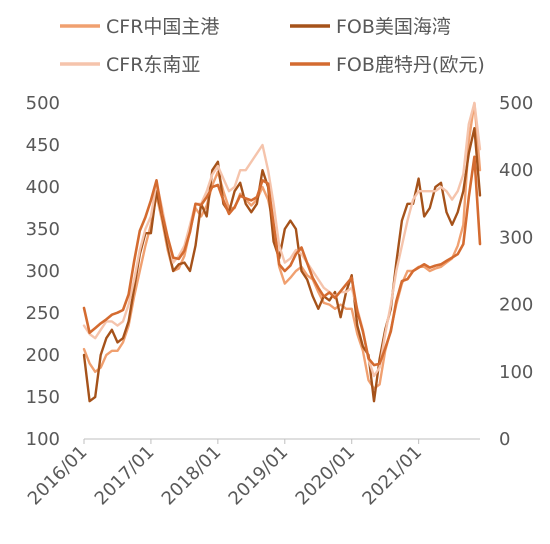 The image size is (550, 544). Describe the element at coordinates (516, 237) in the screenshot. I see `right-tick-label: 300` at that location.